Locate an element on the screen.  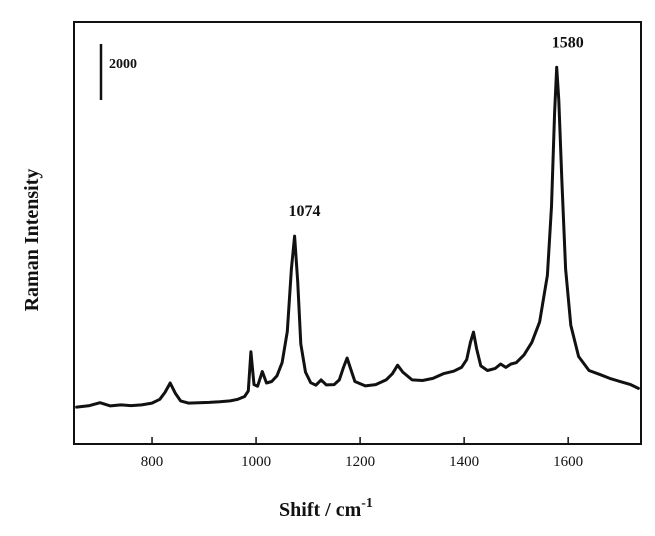
x-axis-title-main: Shift / cm is located at coordinates (320, 510).